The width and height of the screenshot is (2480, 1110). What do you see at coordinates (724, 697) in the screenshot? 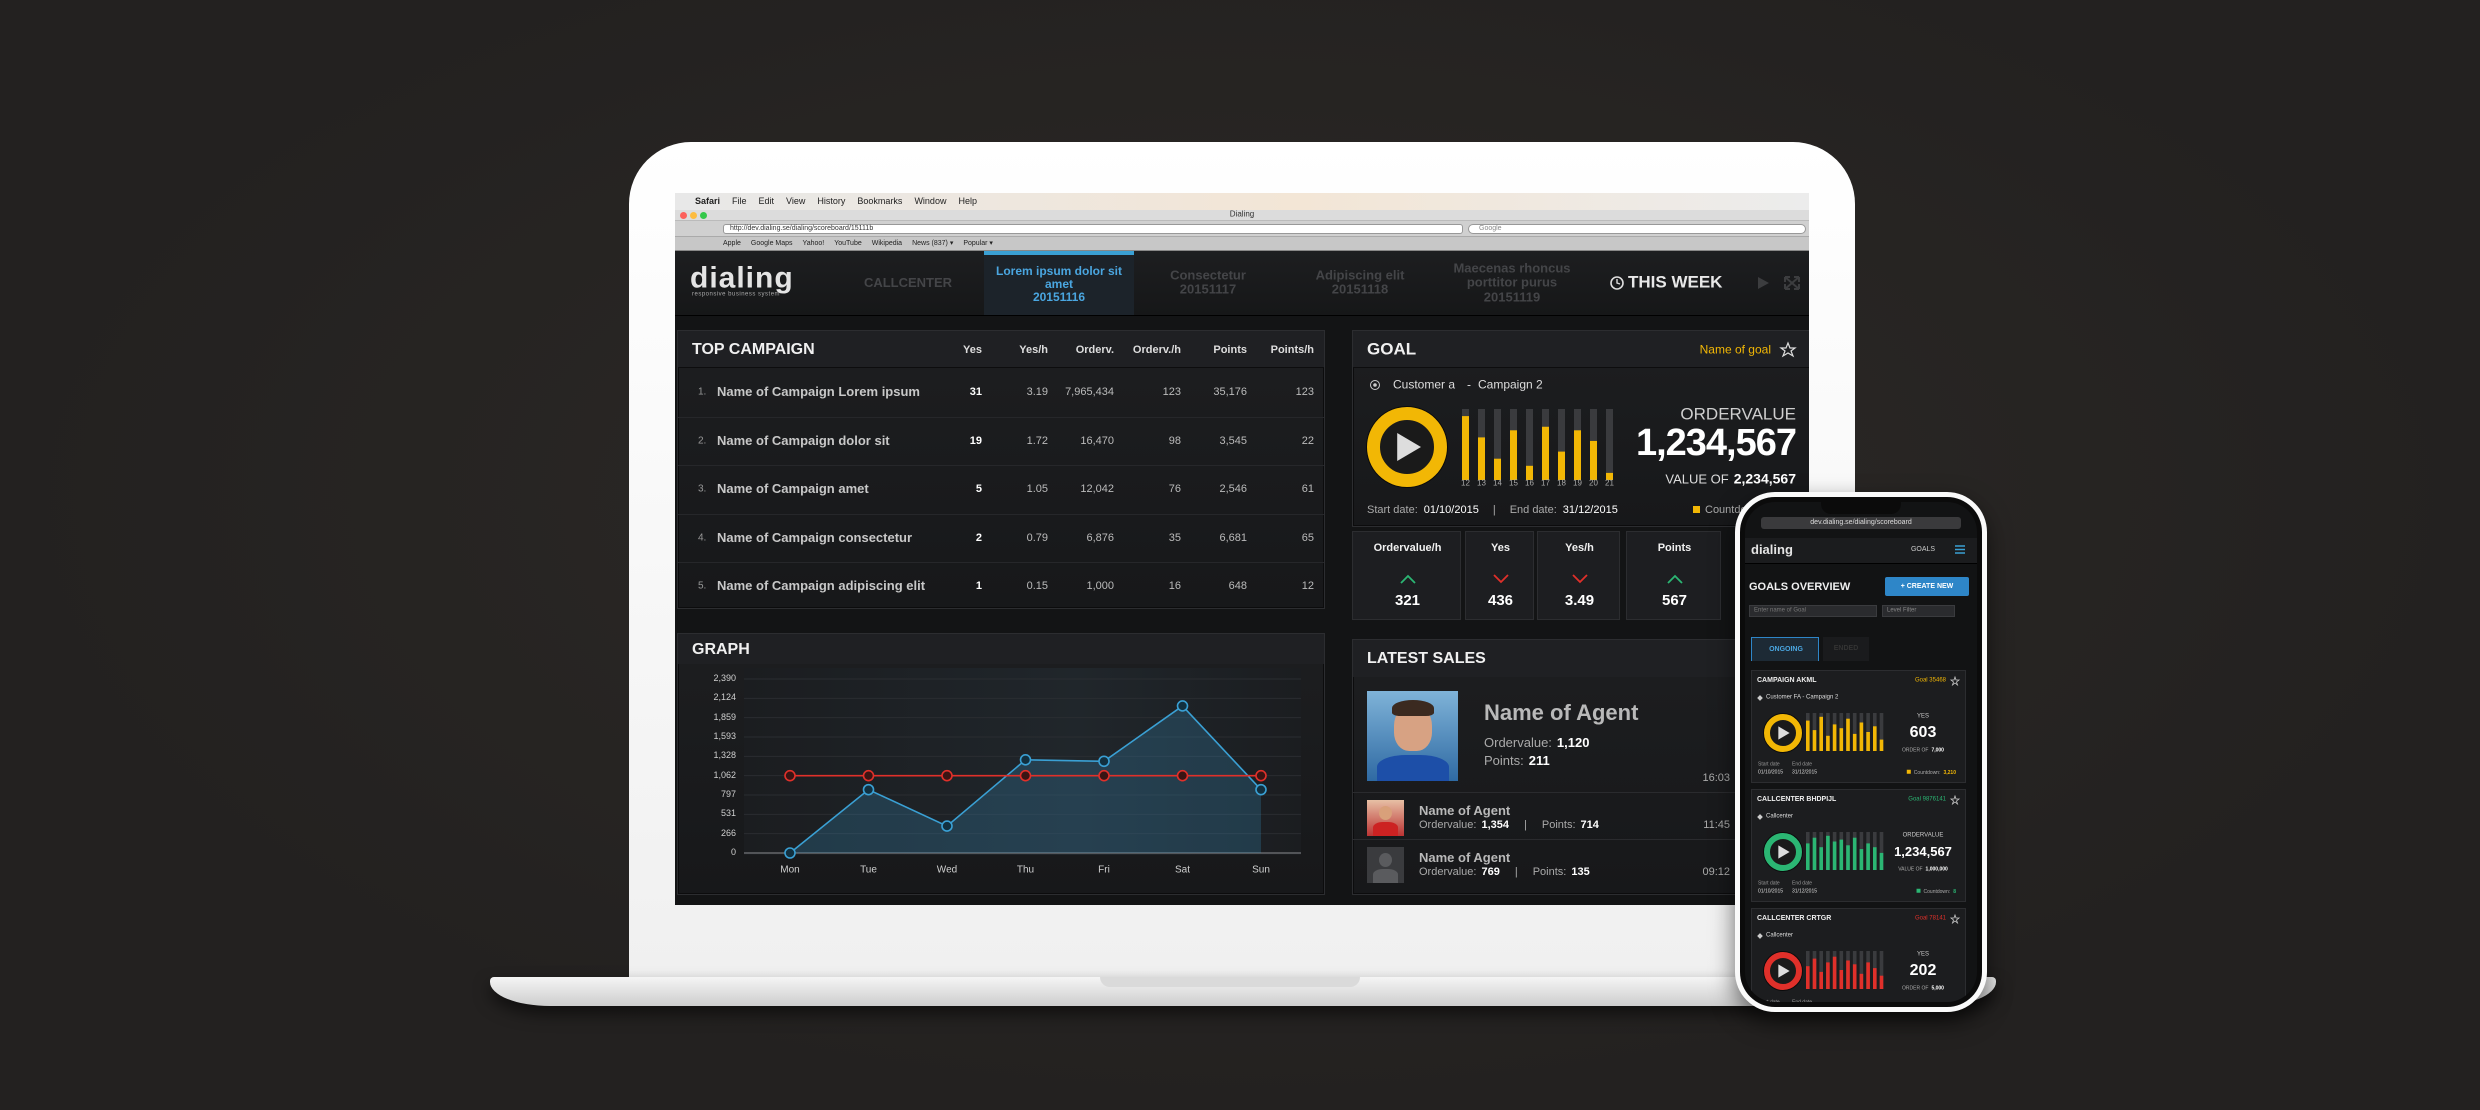
I see `y-tick-label: 2,124` at bounding box center [724, 697].